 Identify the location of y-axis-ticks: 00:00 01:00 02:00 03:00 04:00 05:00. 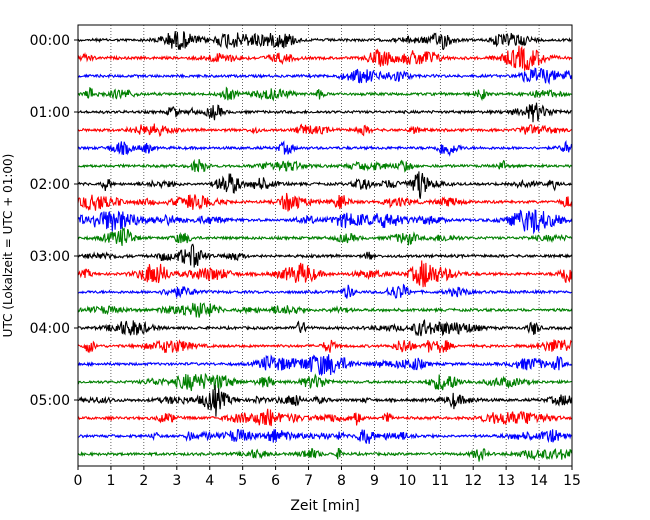
(54, 221).